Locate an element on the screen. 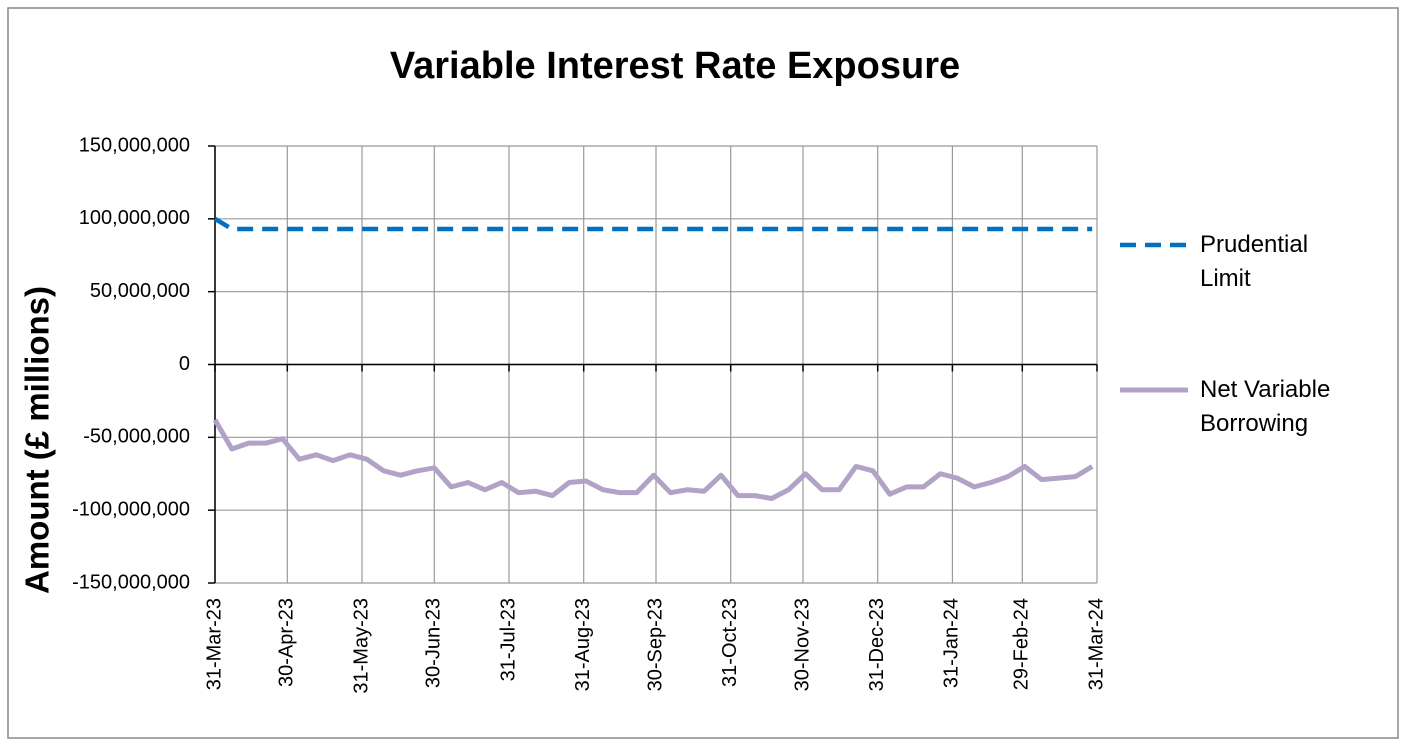 The image size is (1407, 746). x-tick-label: 31-Jul-23 is located at coordinates (508, 639).